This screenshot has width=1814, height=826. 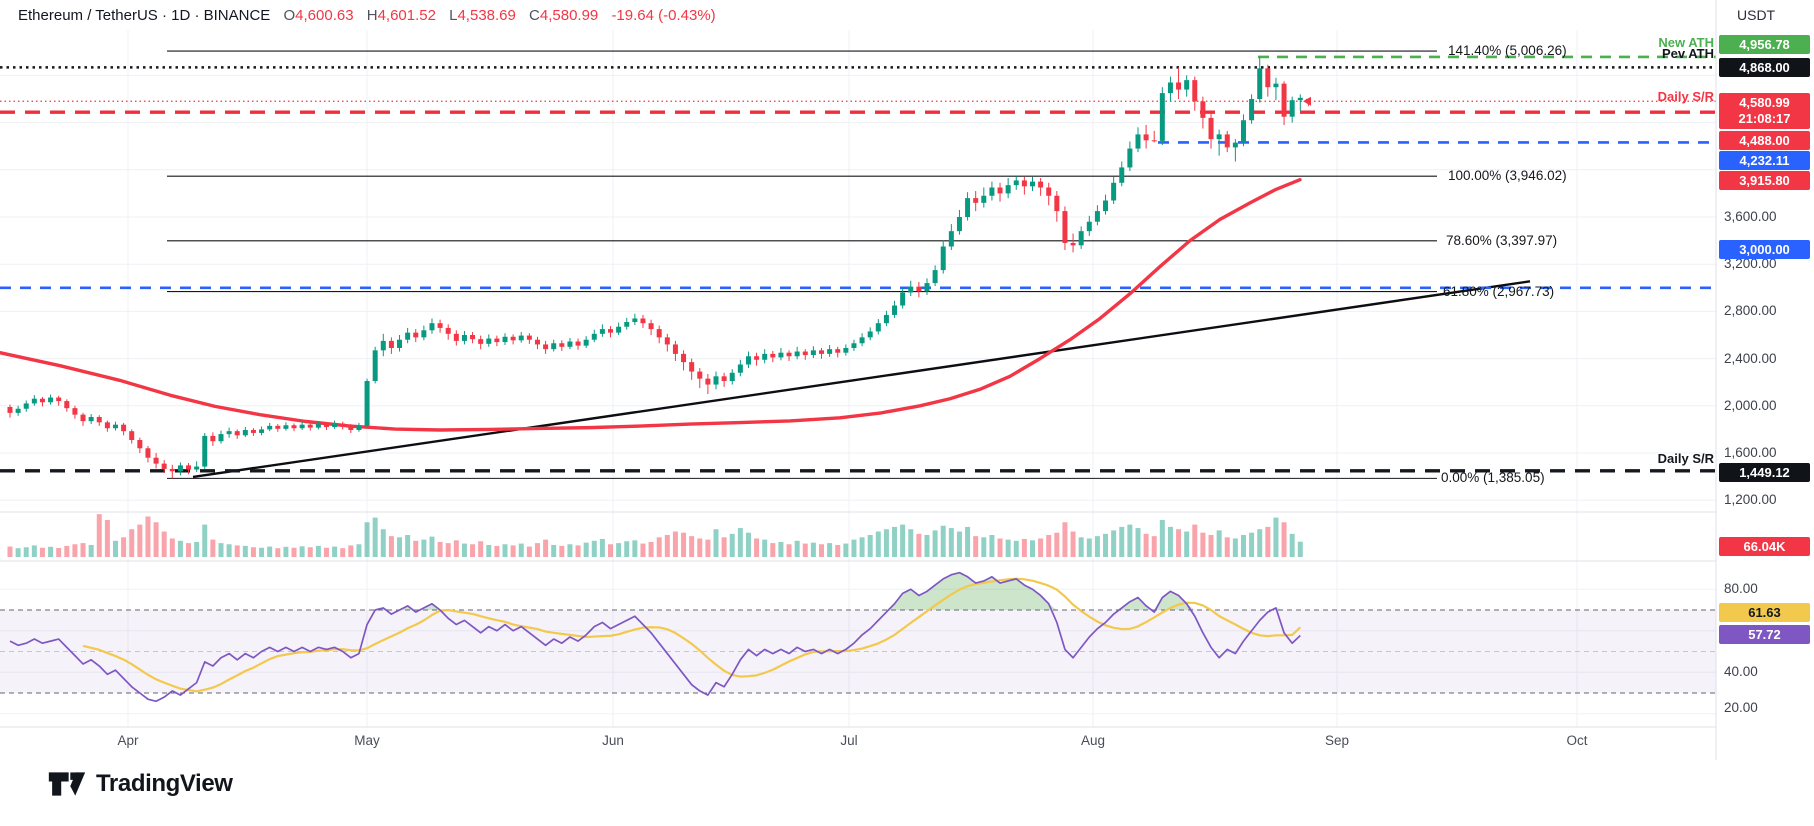 What do you see at coordinates (1764, 249) in the screenshot?
I see `blue-3000-price-badge: 3,000.00` at bounding box center [1764, 249].